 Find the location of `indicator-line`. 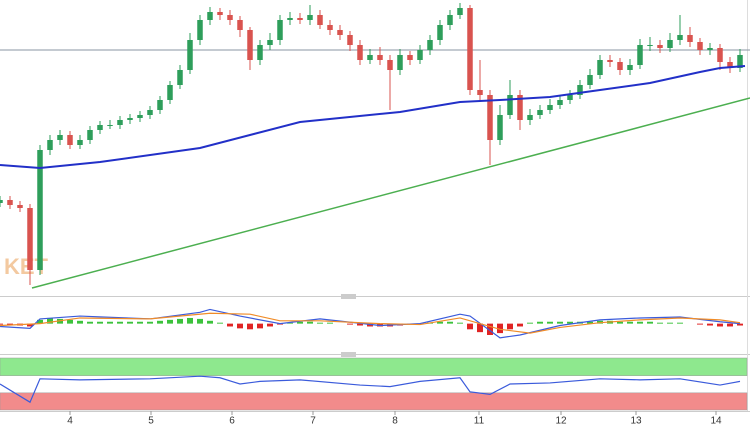

indicator-line is located at coordinates (370, 323).